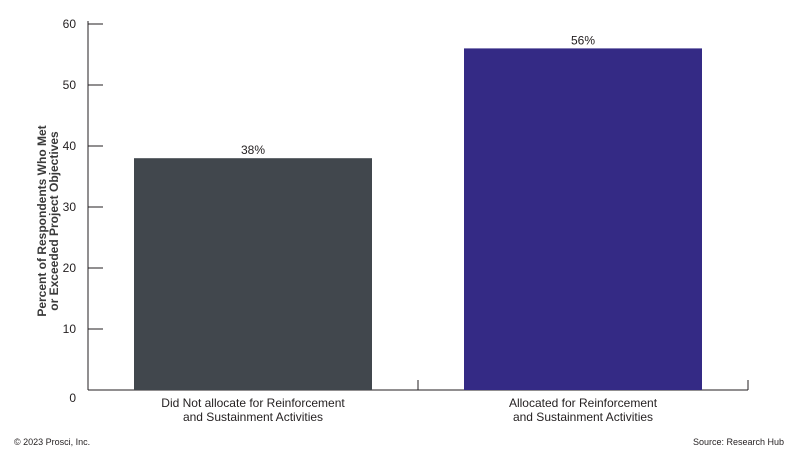 This screenshot has width=800, height=459. Describe the element at coordinates (253, 150) in the screenshot. I see `data-label: 38%` at that location.